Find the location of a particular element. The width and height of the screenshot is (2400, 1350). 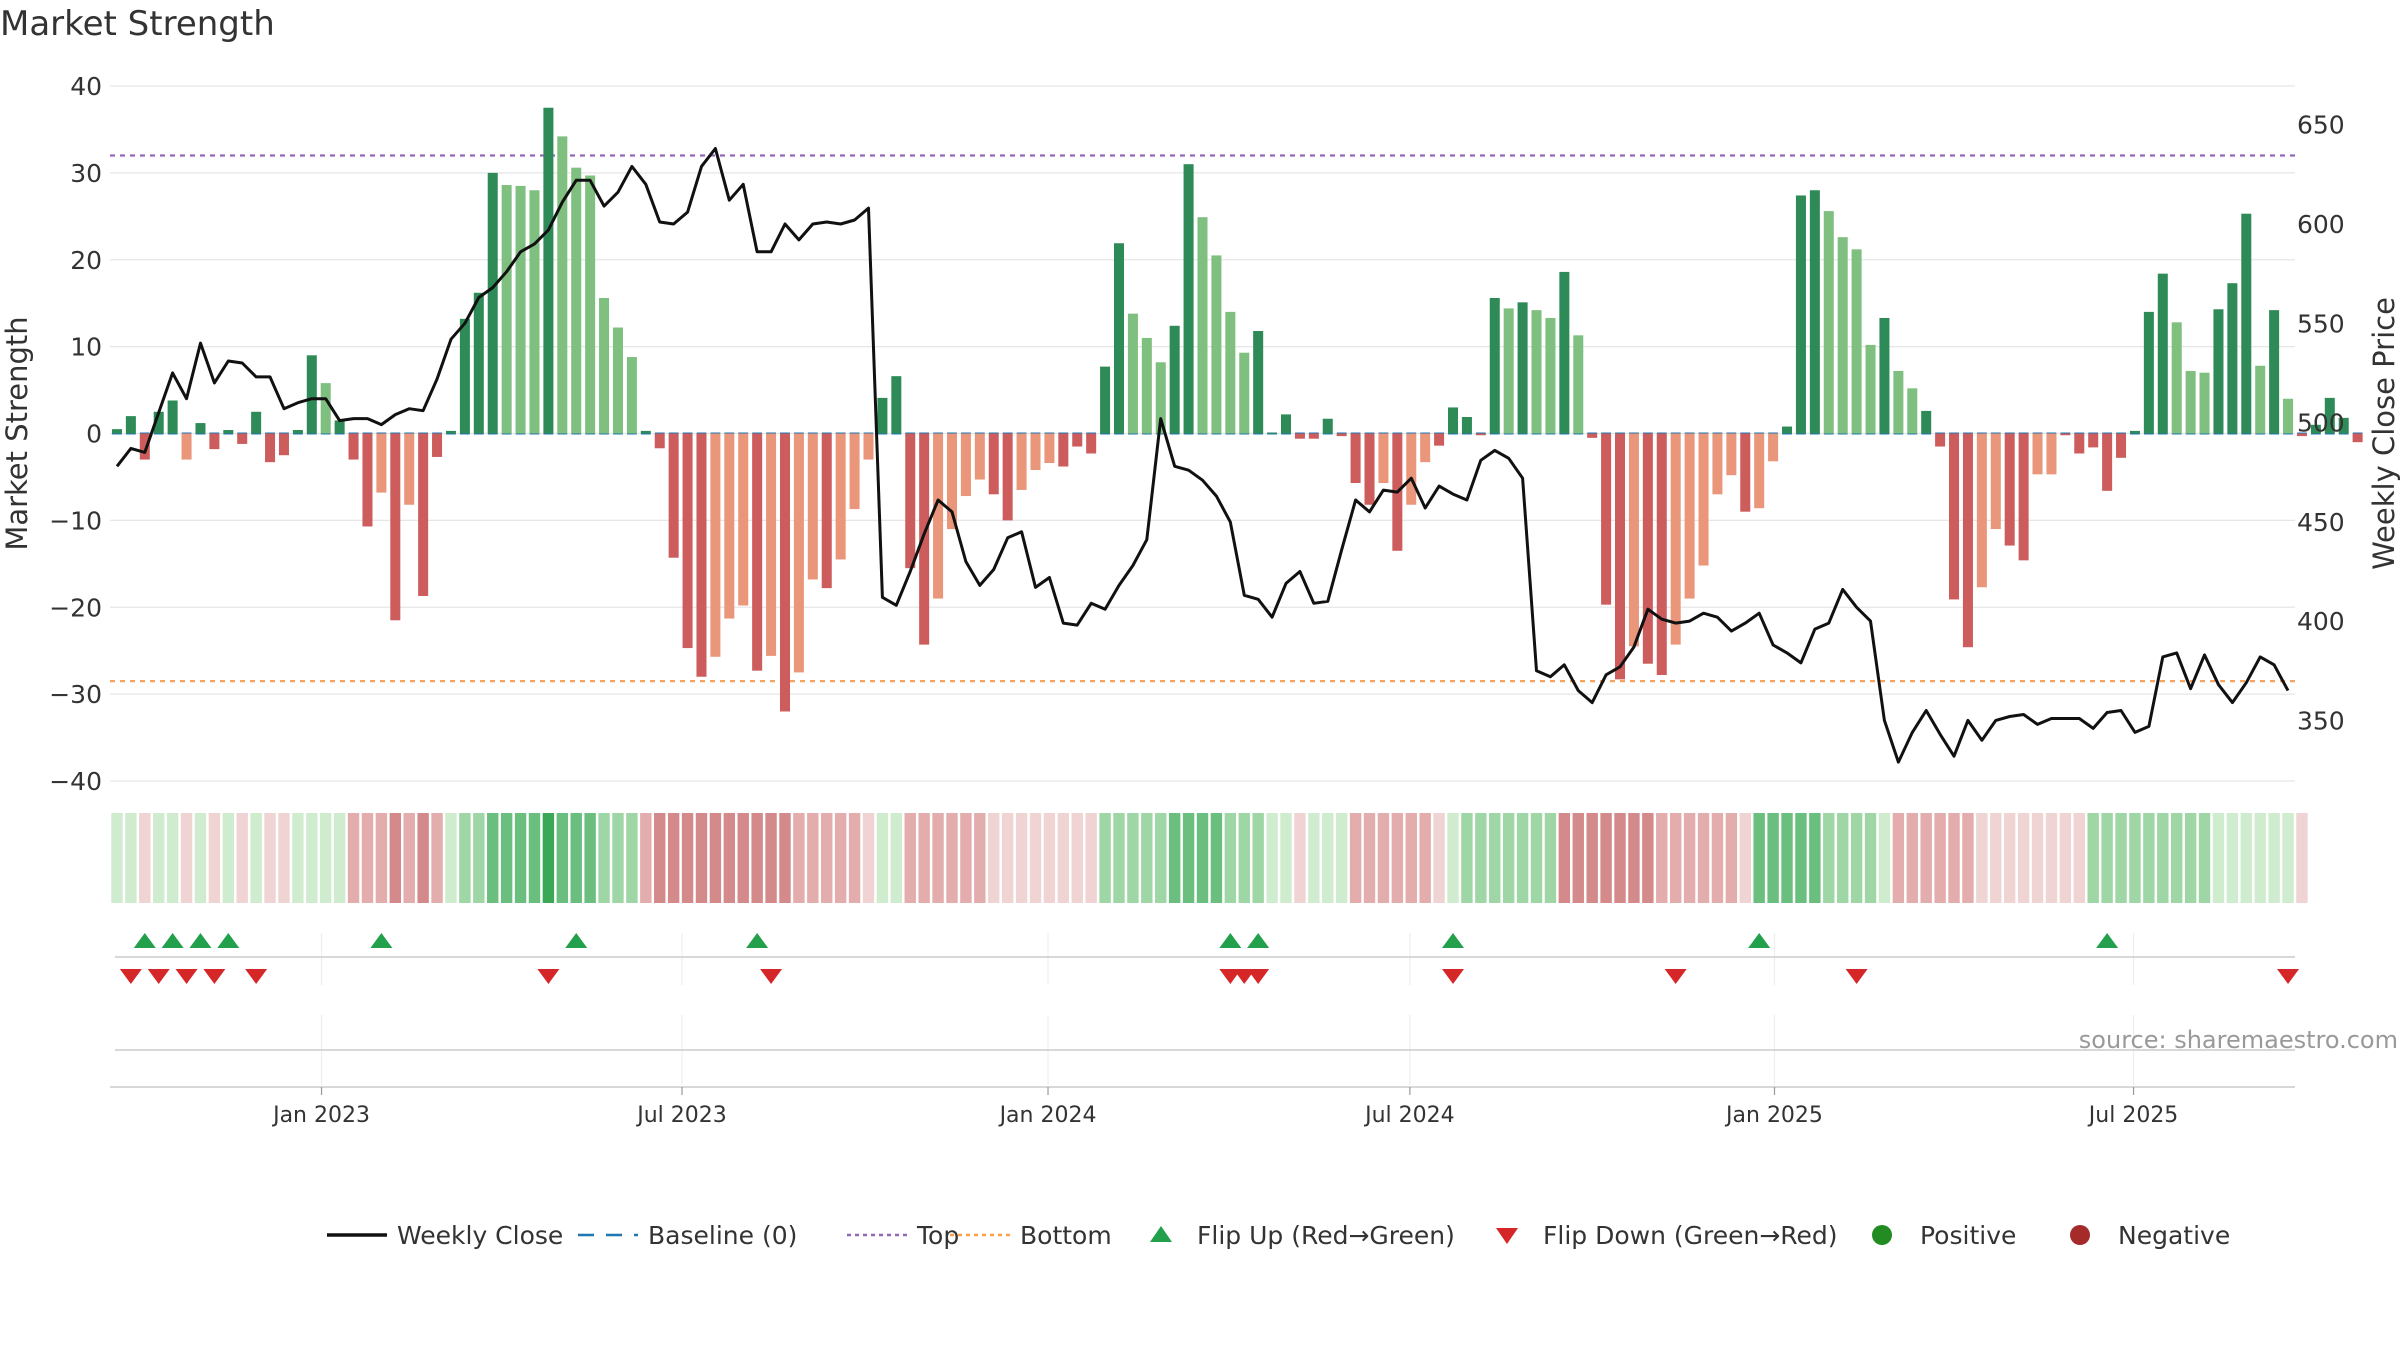

y-left-tick-label: 10 is located at coordinates (86, 347).